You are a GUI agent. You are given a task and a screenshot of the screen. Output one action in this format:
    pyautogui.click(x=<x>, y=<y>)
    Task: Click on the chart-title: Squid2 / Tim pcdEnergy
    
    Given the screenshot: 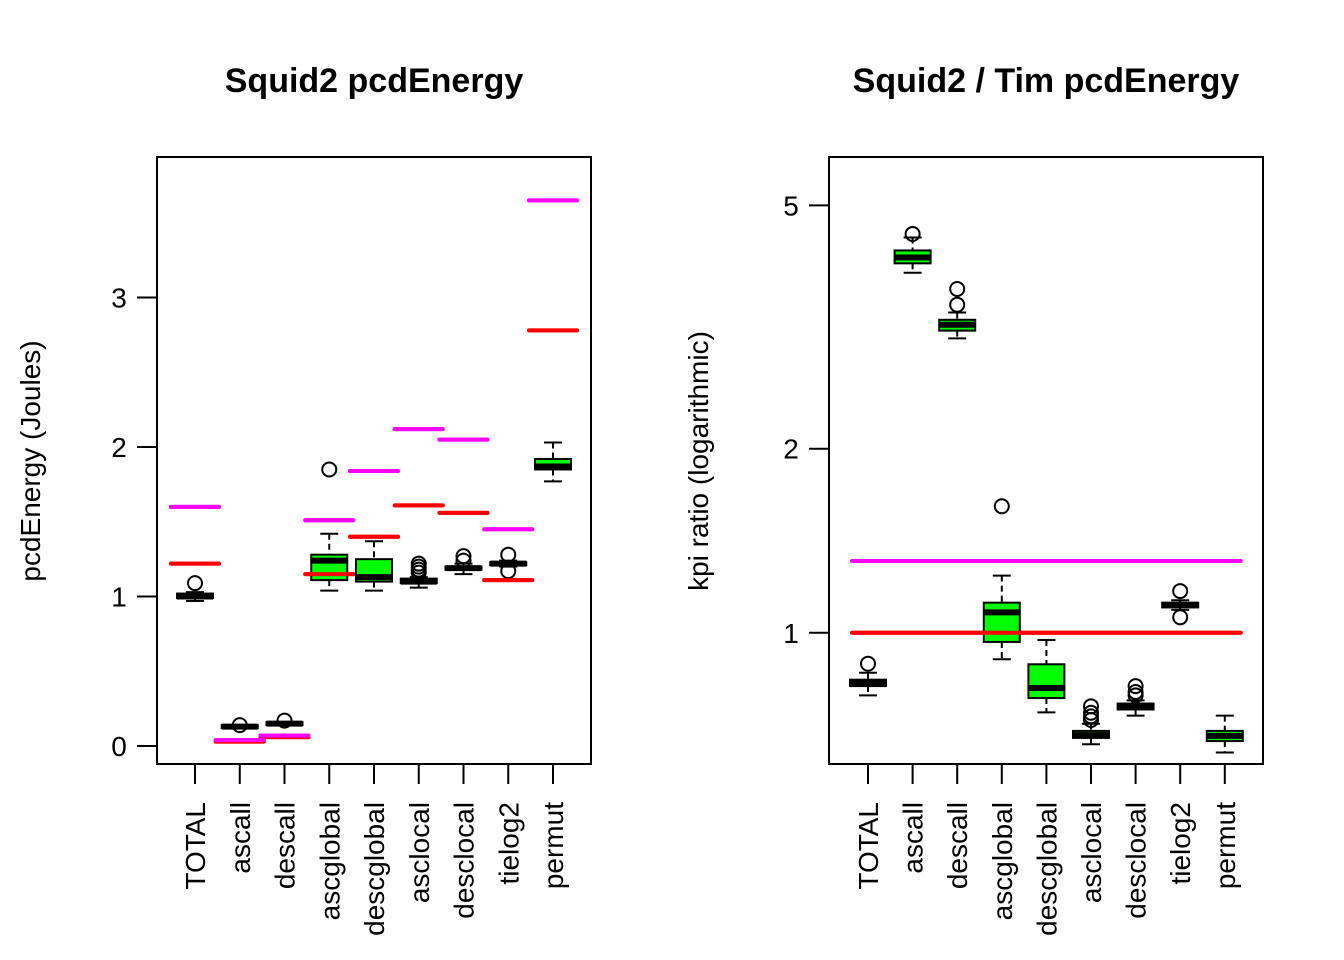 What is the action you would take?
    pyautogui.click(x=1046, y=81)
    